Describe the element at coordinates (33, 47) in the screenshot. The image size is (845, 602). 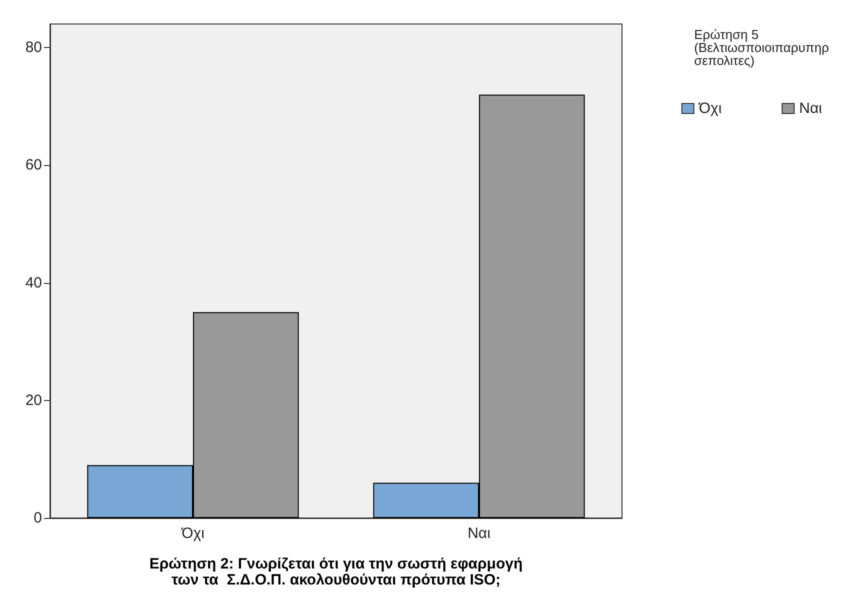
I see `y-tick-label: 80` at that location.